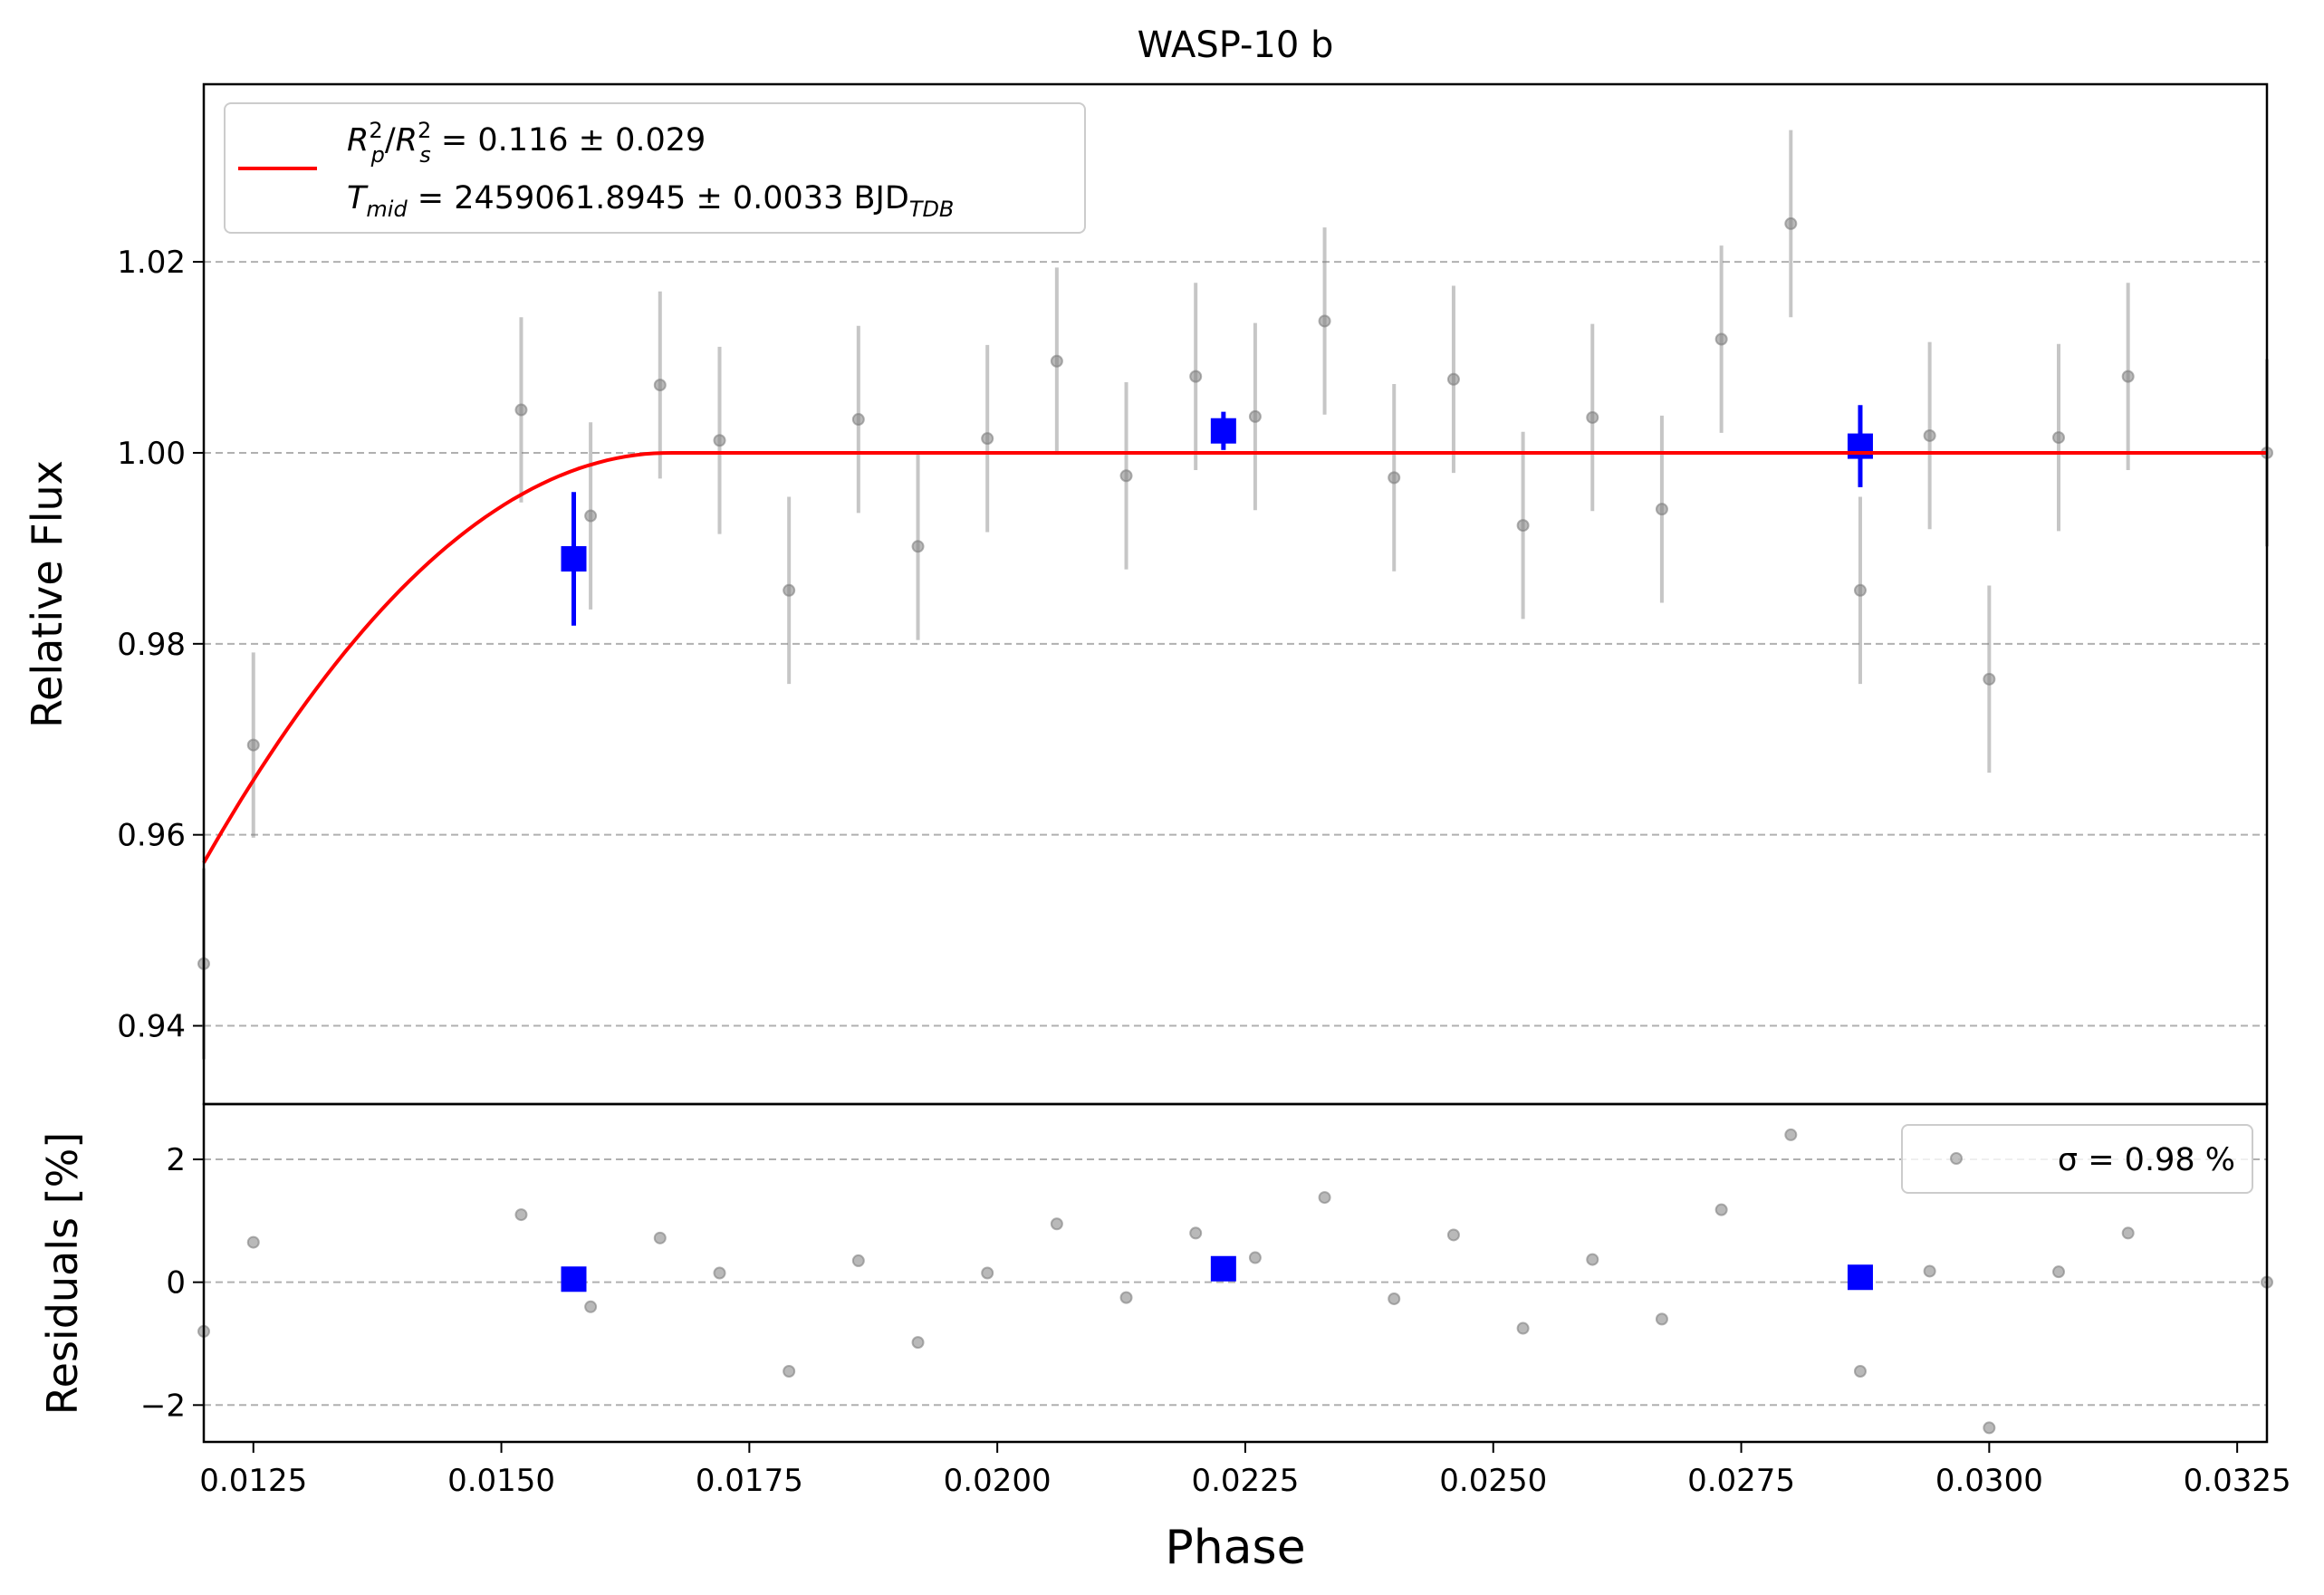 The height and width of the screenshot is (1595, 2324). I want to click on residuals-y-tick-label: 2, so click(176, 1160).